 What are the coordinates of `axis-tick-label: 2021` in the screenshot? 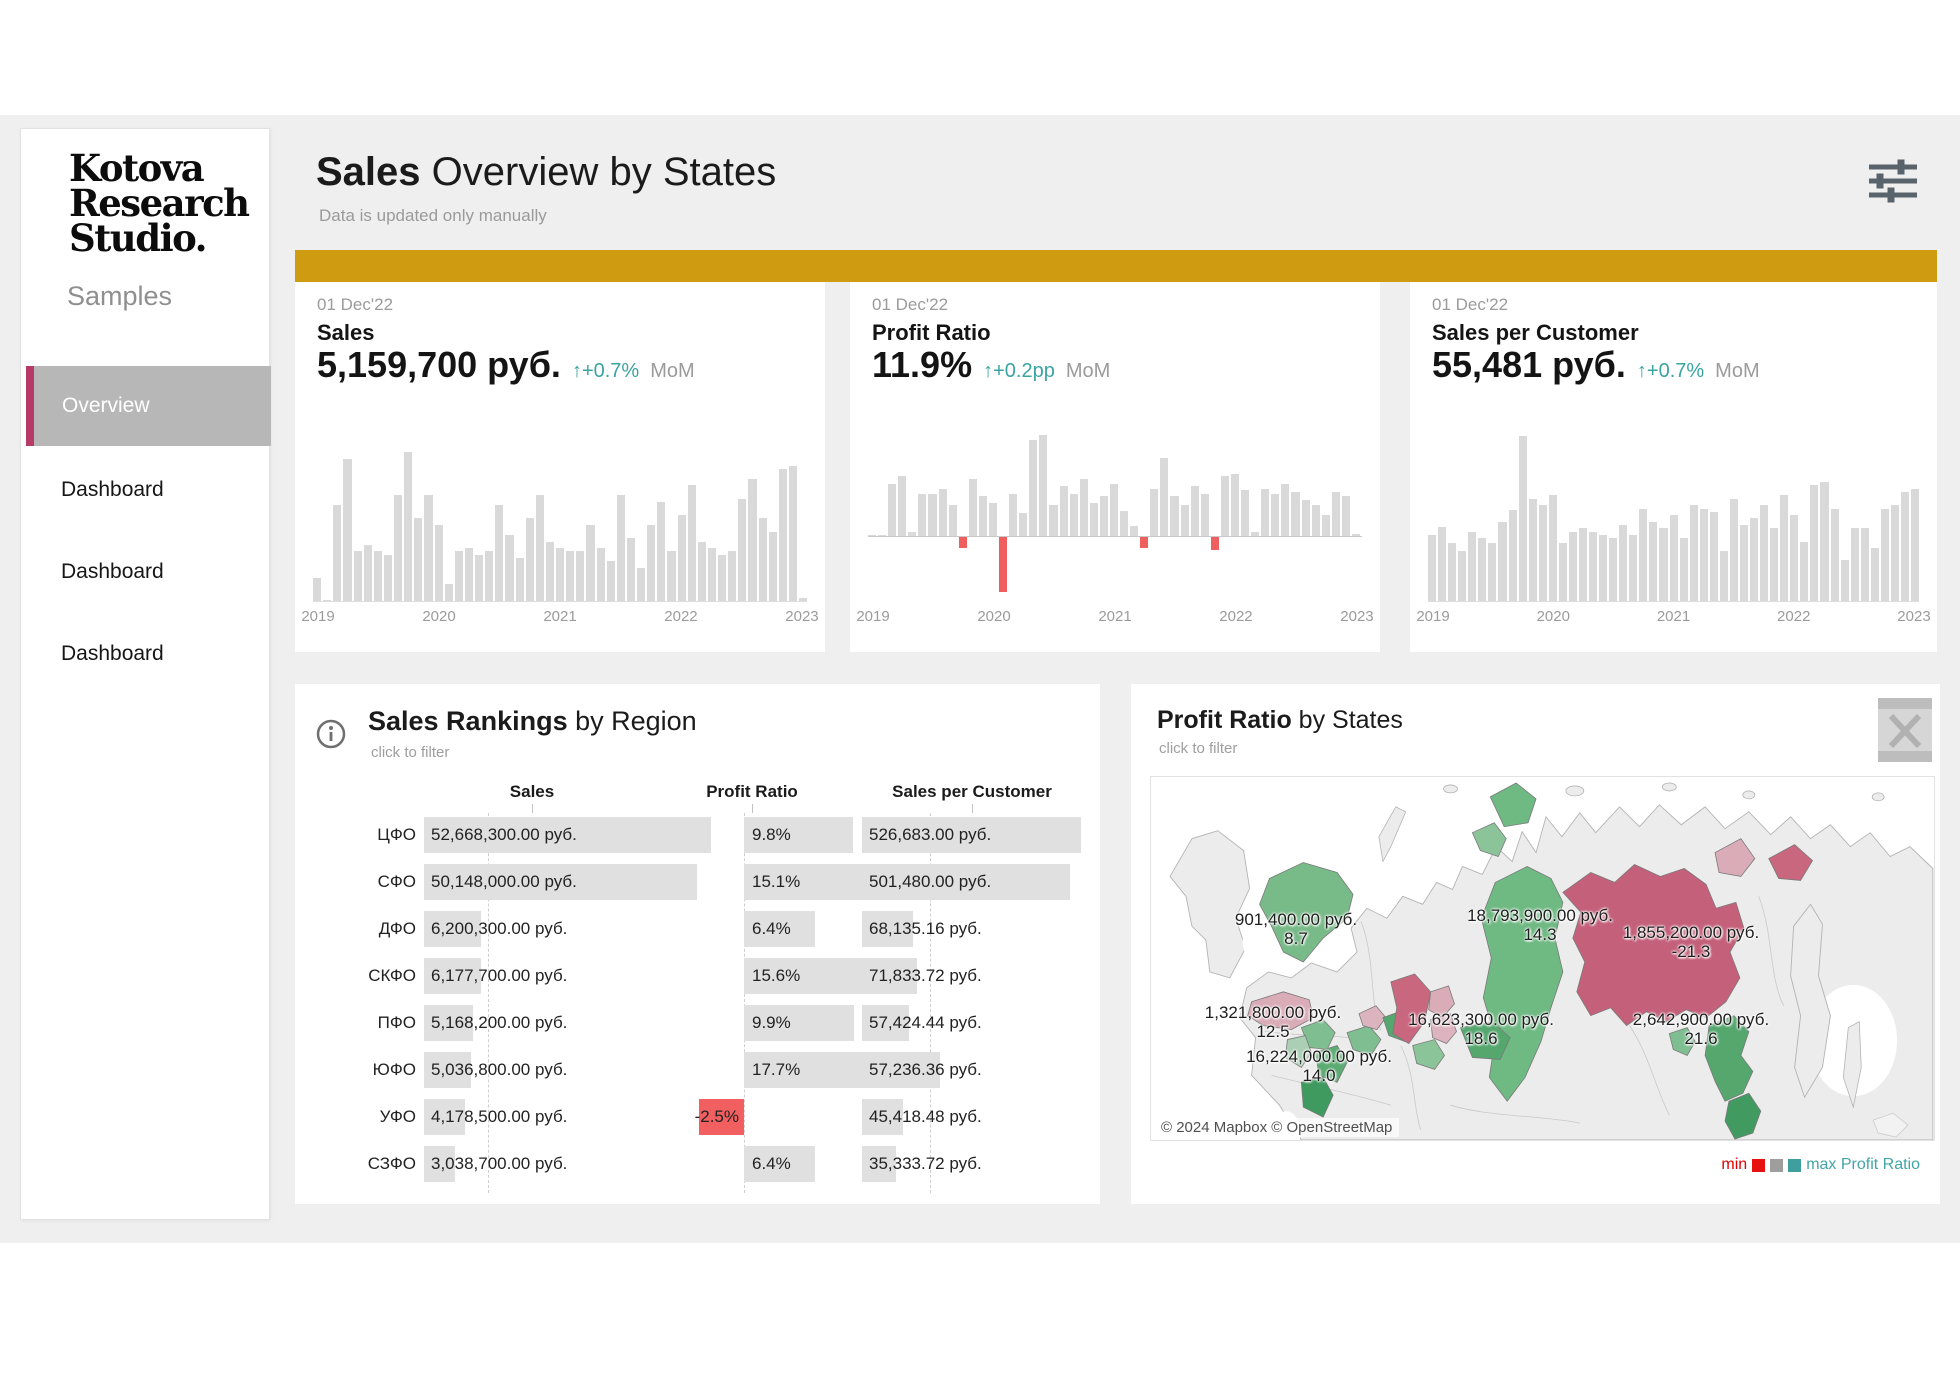 It's located at (1673, 616).